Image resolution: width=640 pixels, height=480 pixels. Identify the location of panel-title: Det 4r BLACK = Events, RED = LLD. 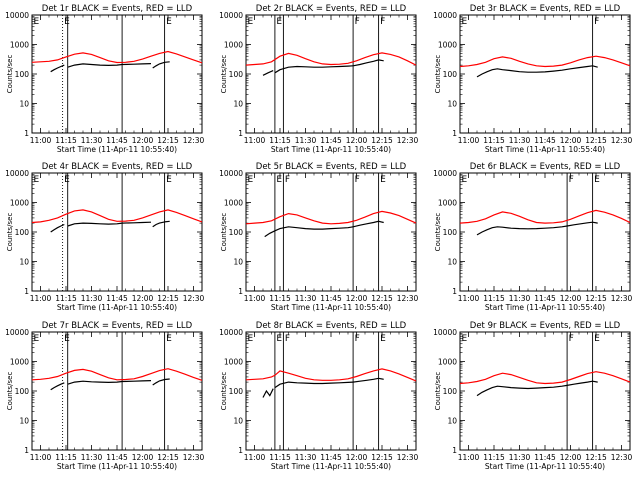
(117, 167).